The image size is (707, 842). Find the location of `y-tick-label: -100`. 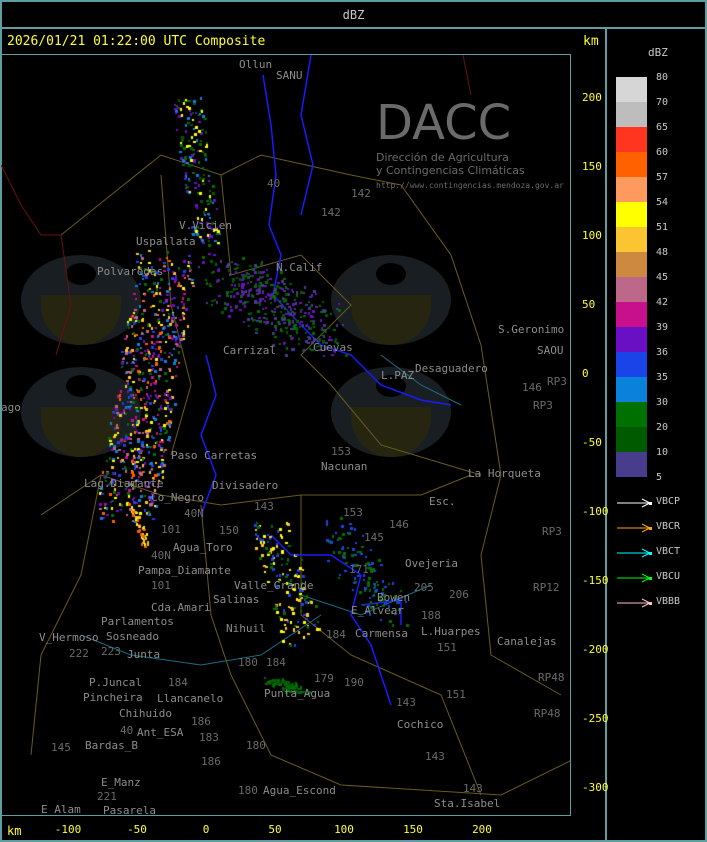

y-tick-label: -100 is located at coordinates (595, 511).